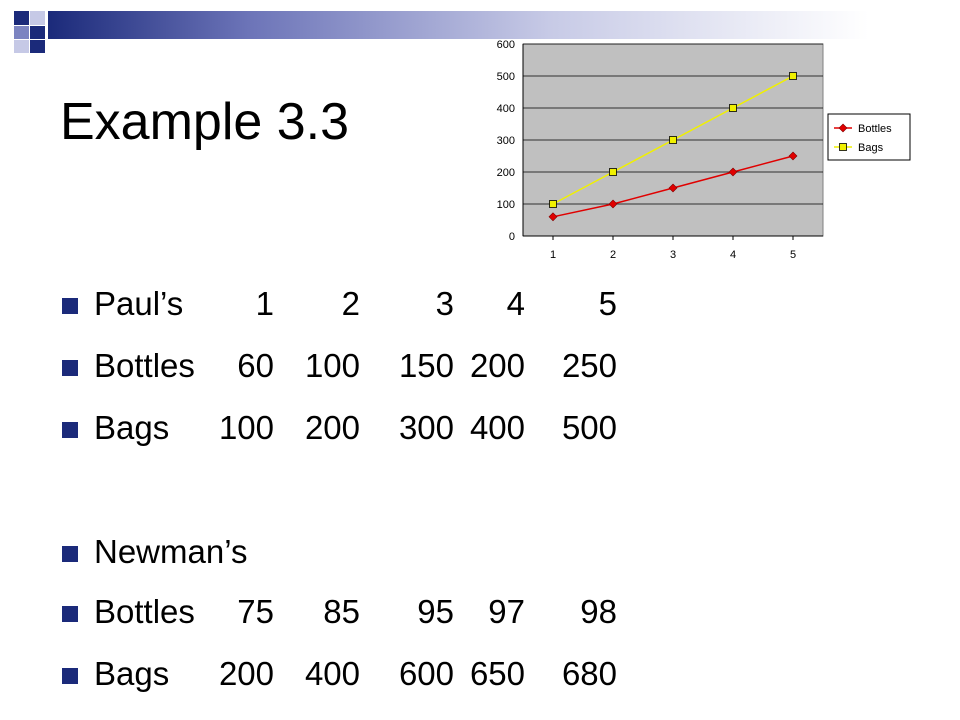 This screenshot has height=720, width=960. Describe the element at coordinates (506, 109) in the screenshot. I see `y-tick-label: 400` at that location.